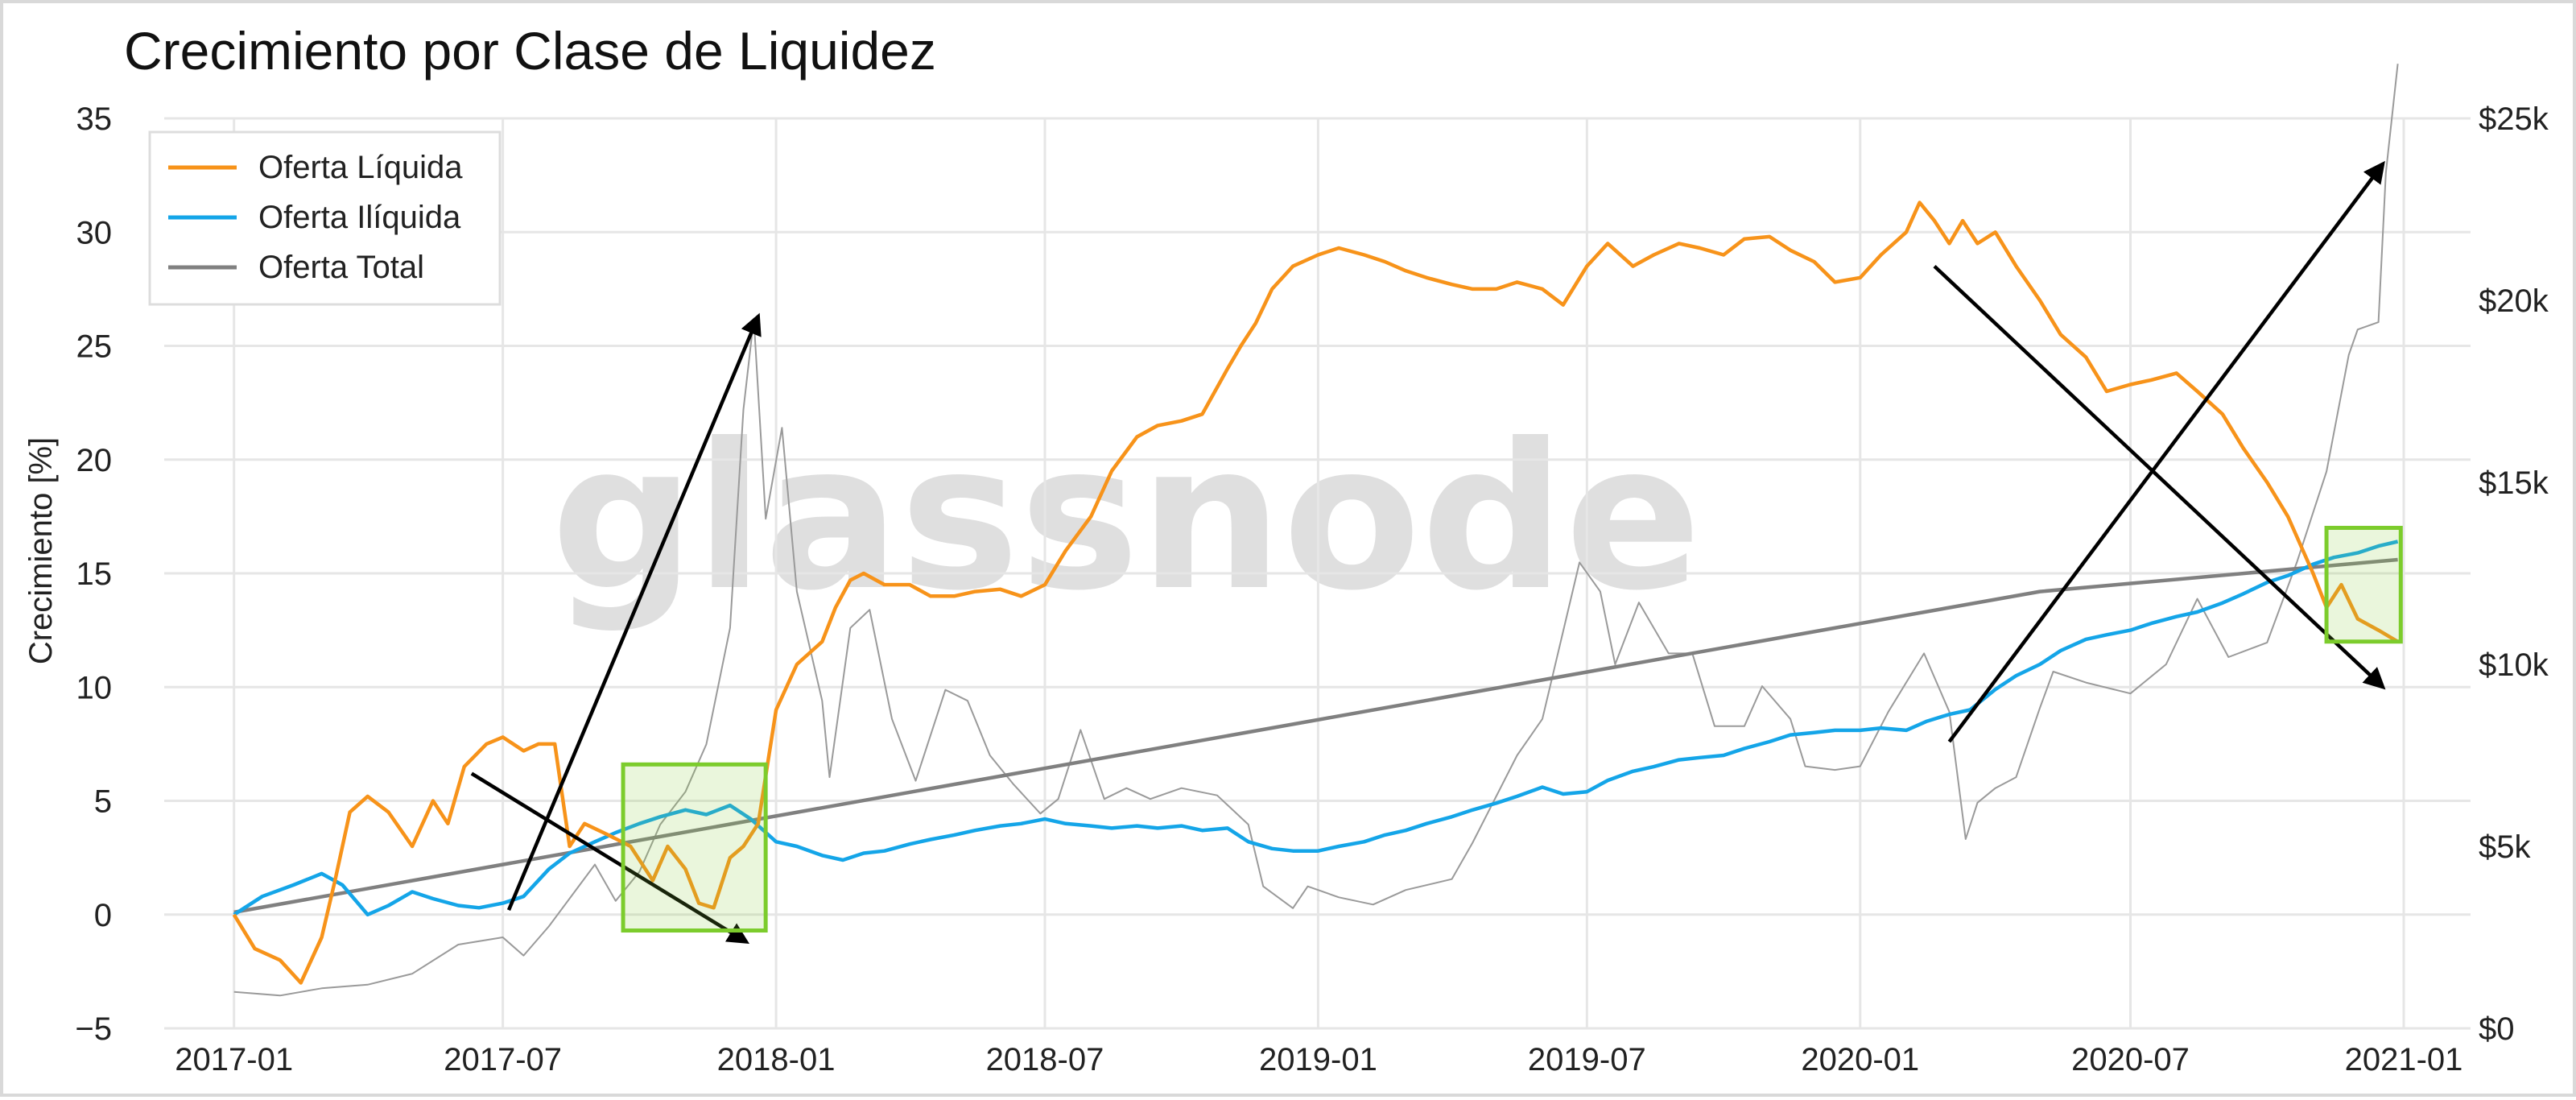 This screenshot has height=1100, width=2576. Describe the element at coordinates (1860, 1059) in the screenshot. I see `x-tick-label: 2020-01` at that location.